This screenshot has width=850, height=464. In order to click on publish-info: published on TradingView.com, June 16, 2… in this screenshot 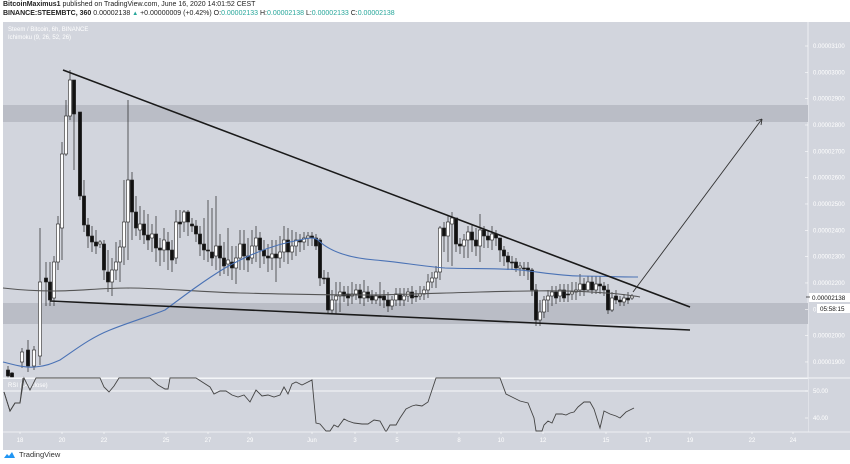, I will do `click(158, 4)`.